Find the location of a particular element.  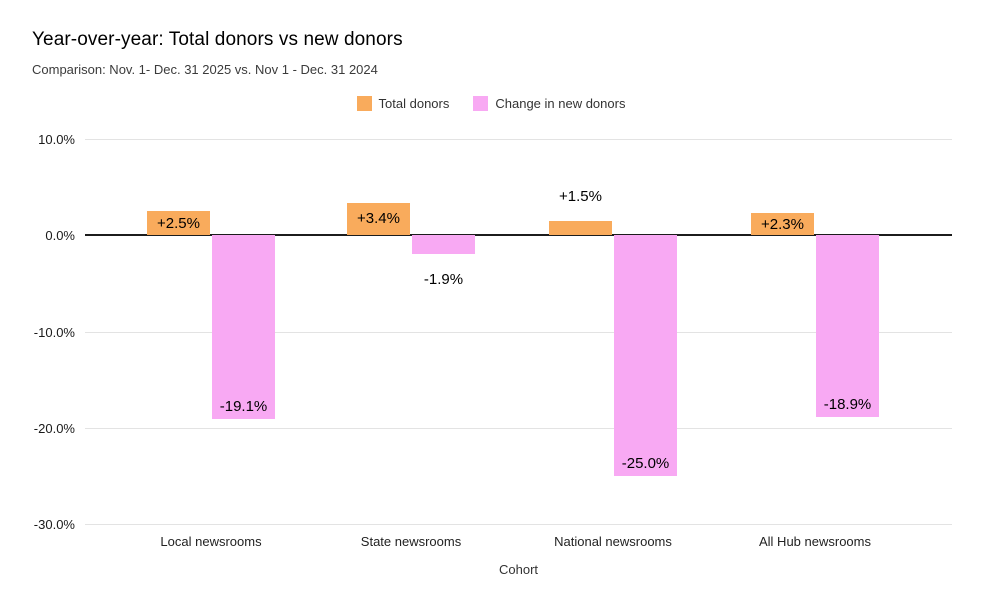

legend: Total donors Change in new donors is located at coordinates (491, 103).